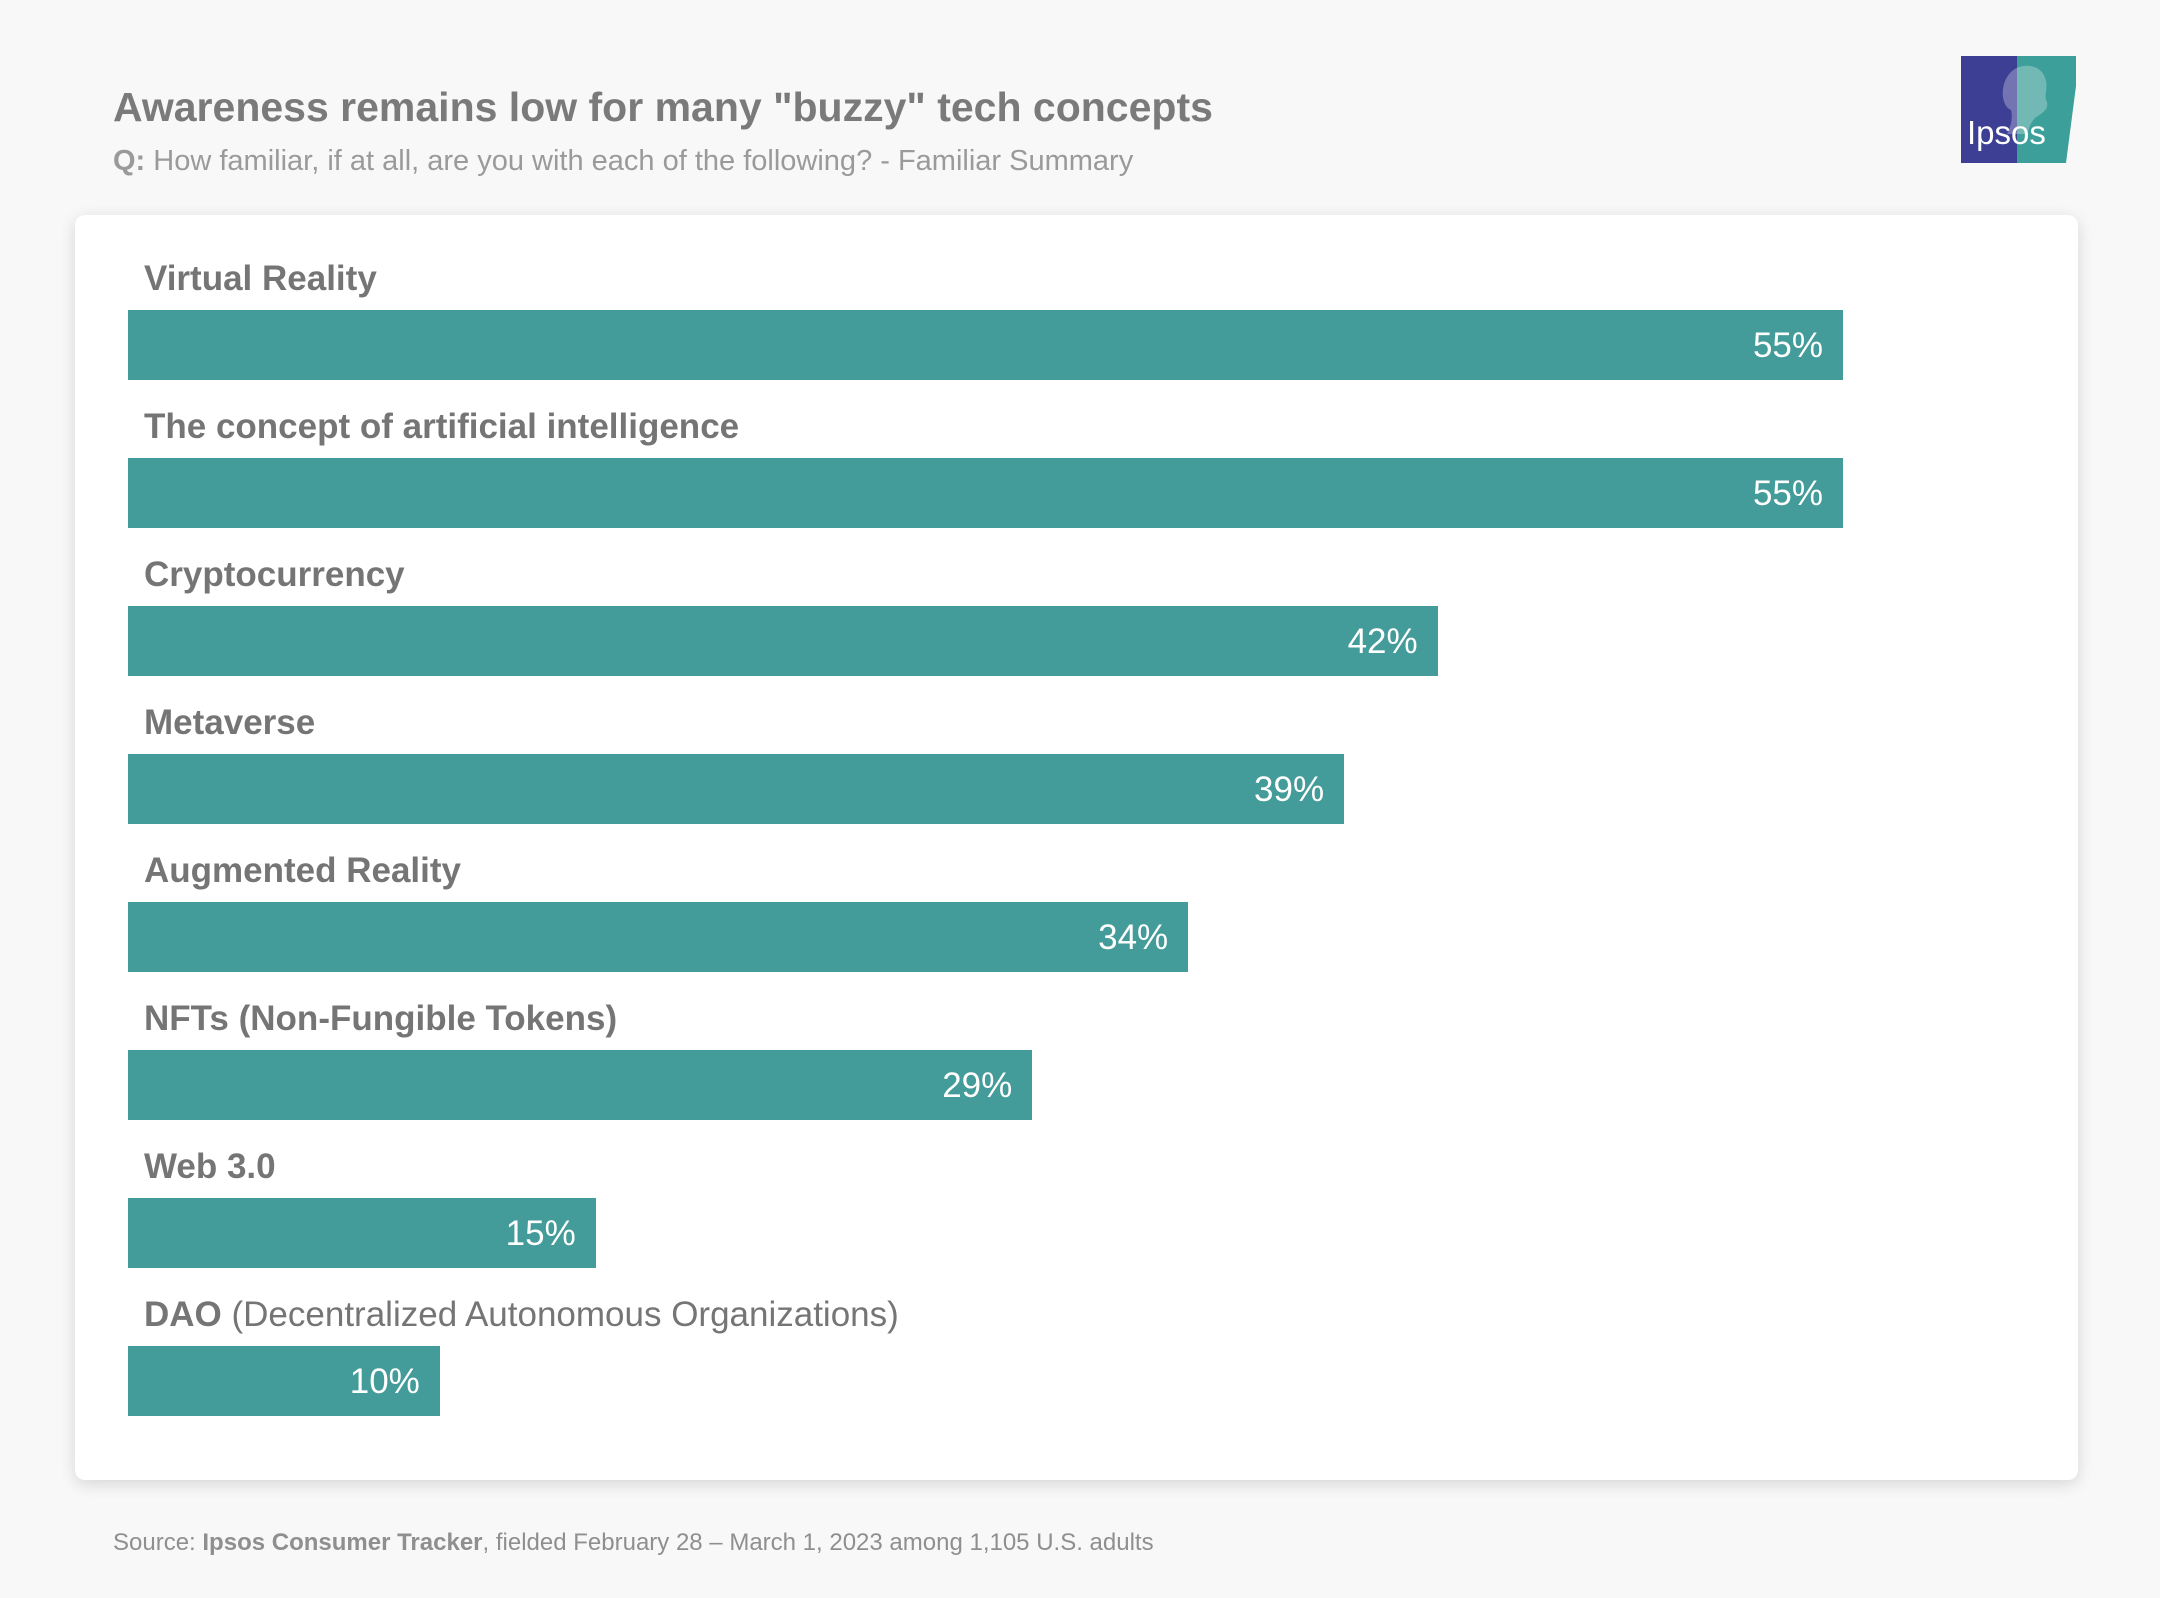 This screenshot has width=2160, height=1598. What do you see at coordinates (342, 1542) in the screenshot?
I see `source-name: Ipsos Consumer Tracker` at bounding box center [342, 1542].